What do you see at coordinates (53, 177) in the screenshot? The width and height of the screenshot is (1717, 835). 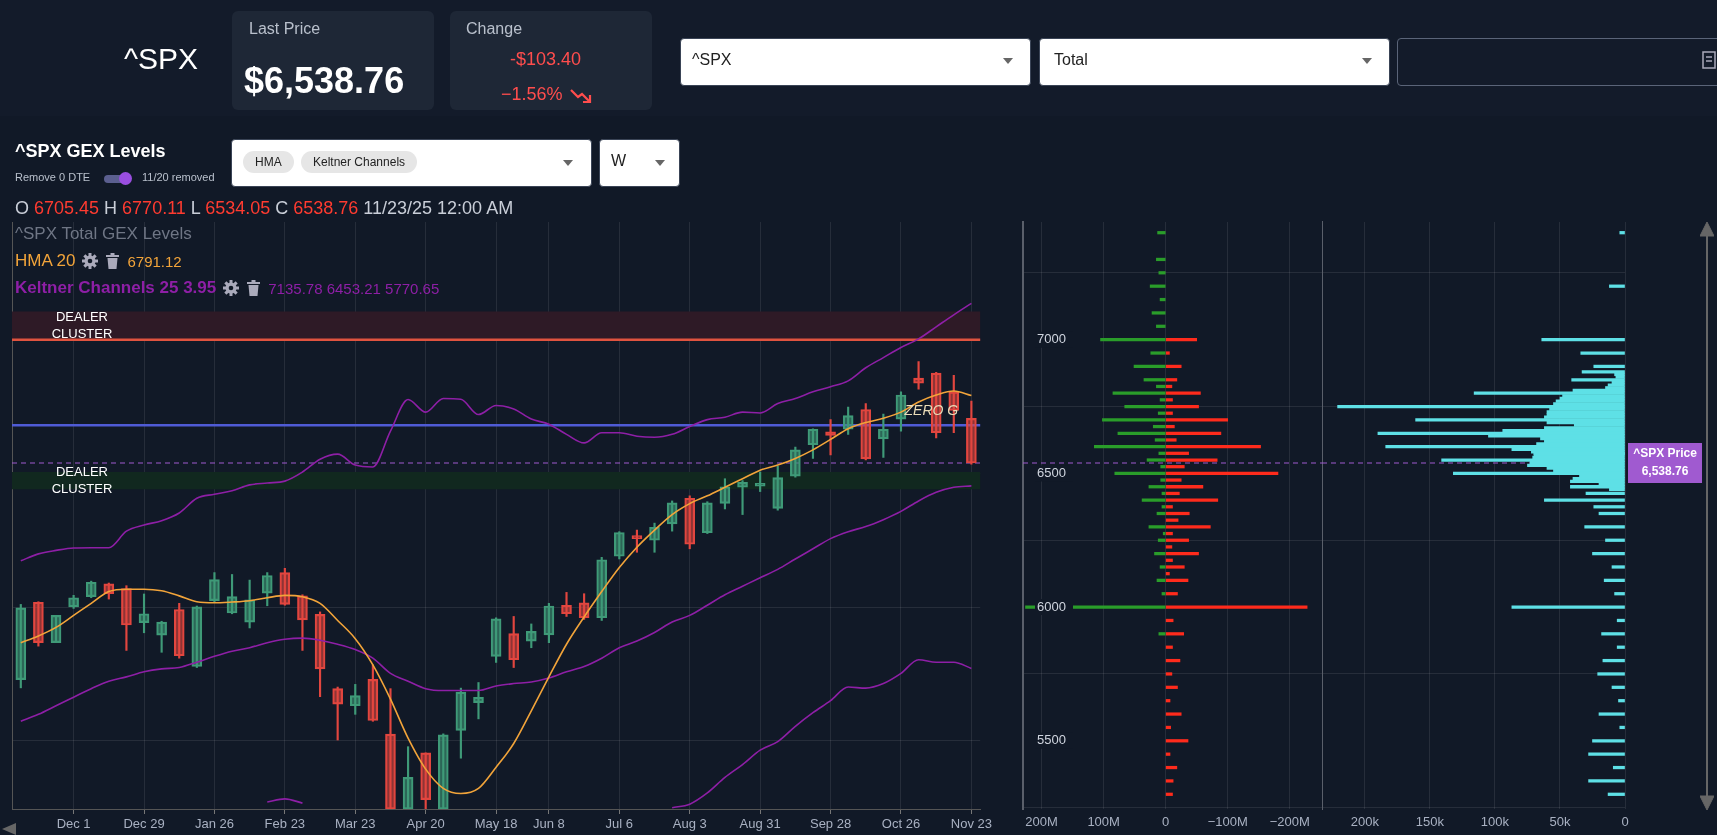 I see `text: Remove 0 DTE` at bounding box center [53, 177].